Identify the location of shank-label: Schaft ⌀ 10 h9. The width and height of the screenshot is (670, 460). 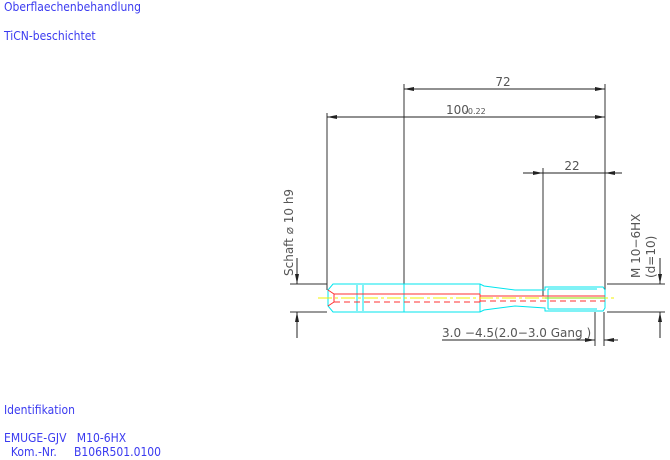
(289, 232).